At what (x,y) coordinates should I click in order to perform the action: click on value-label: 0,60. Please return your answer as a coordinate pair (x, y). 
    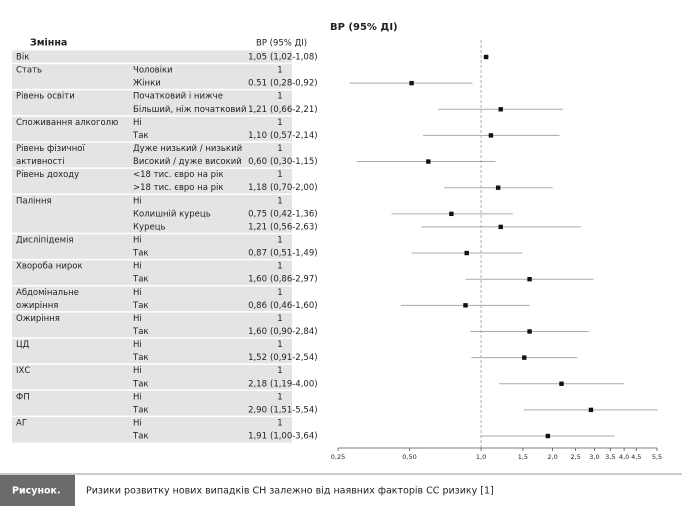
    Looking at the image, I should click on (257, 162).